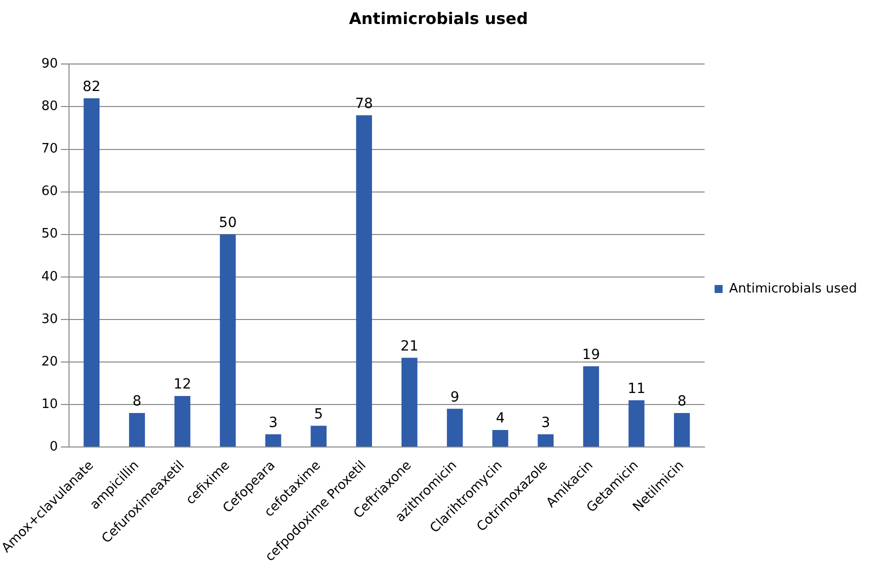  Describe the element at coordinates (49, 319) in the screenshot. I see `y-tick-label: 30` at that location.